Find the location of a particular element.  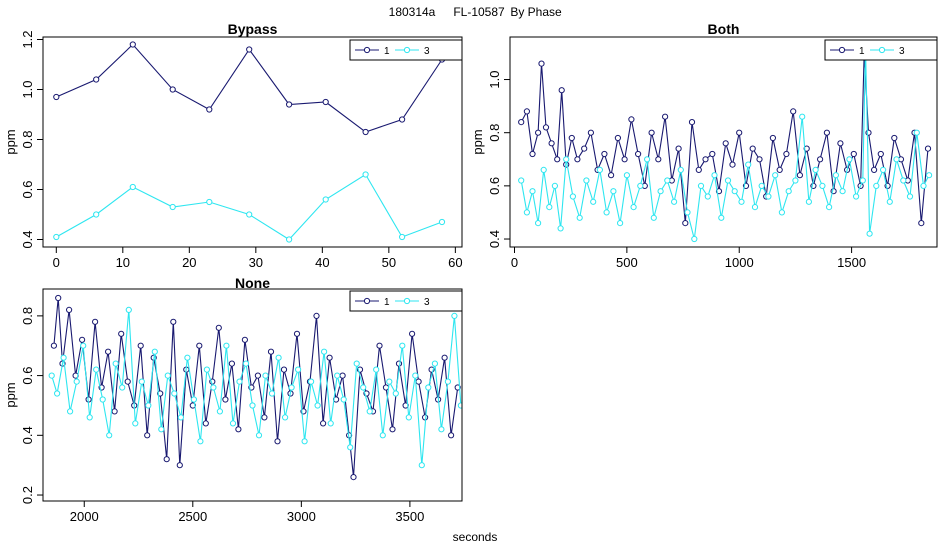

y-tick-label: 0.2 is located at coordinates (27, 495).